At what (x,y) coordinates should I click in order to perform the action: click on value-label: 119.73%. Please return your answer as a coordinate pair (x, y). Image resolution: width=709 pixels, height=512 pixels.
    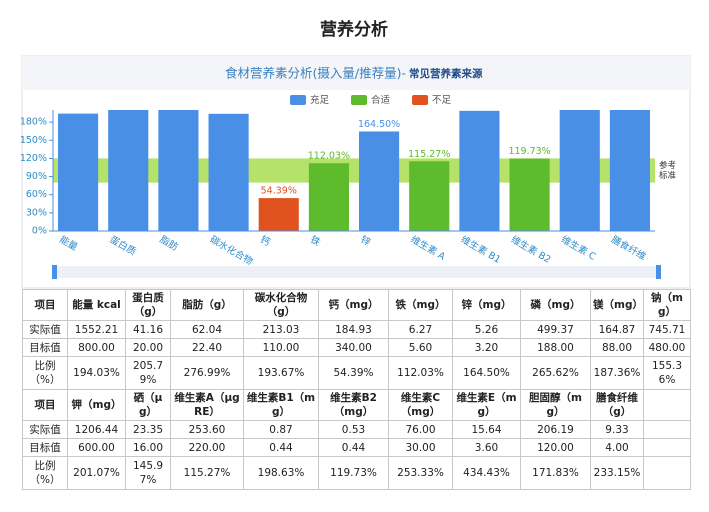
    Looking at the image, I should click on (529, 151).